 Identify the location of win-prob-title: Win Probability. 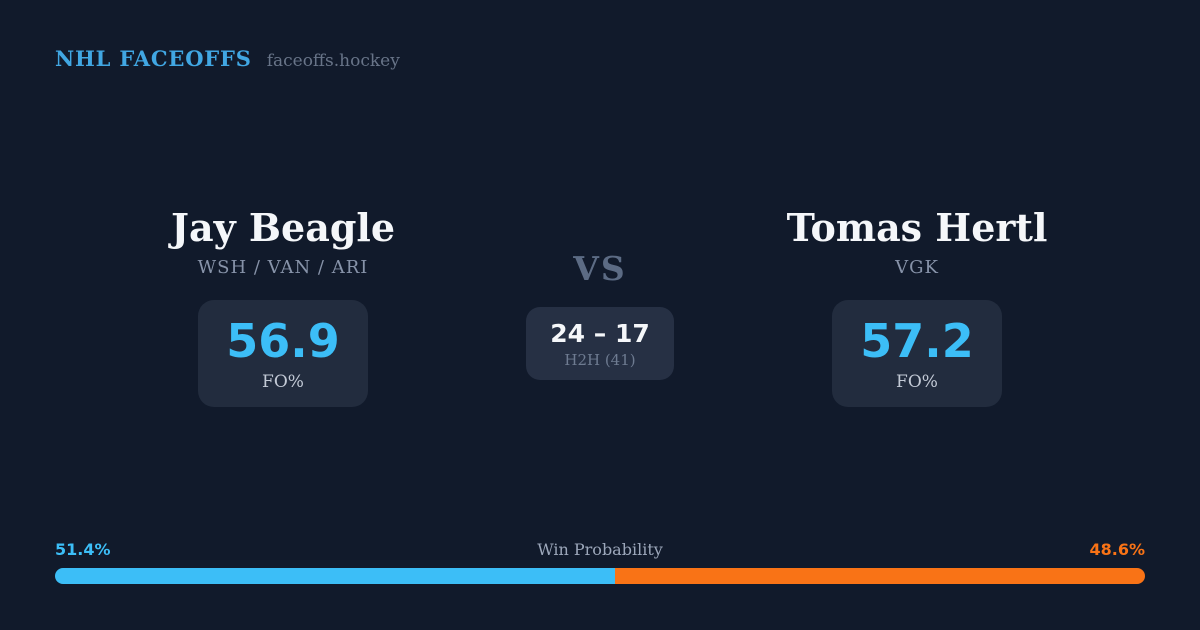
(600, 549).